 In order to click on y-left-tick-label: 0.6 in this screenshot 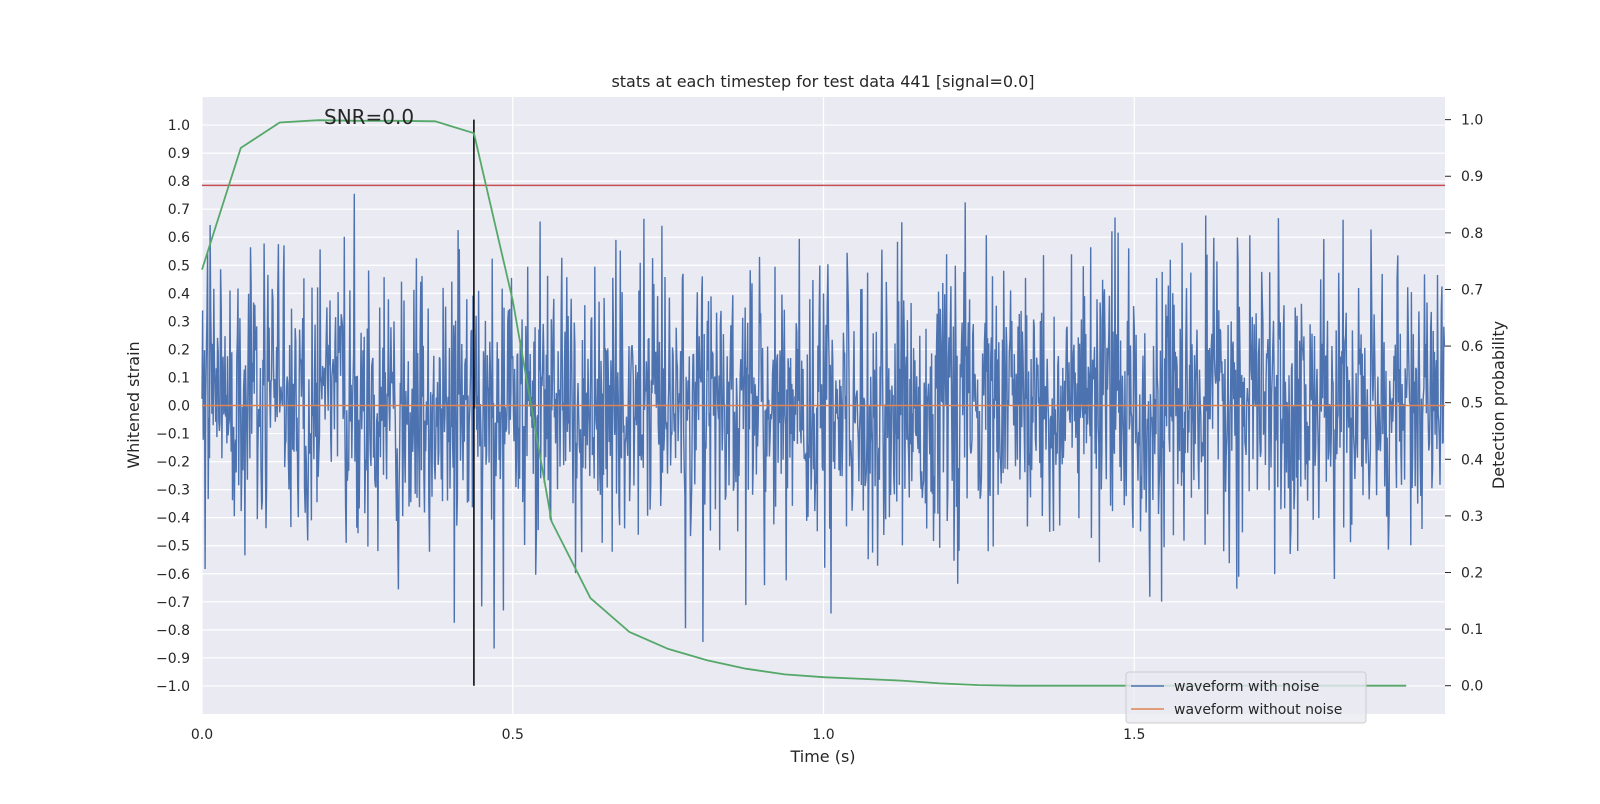, I will do `click(179, 238)`.